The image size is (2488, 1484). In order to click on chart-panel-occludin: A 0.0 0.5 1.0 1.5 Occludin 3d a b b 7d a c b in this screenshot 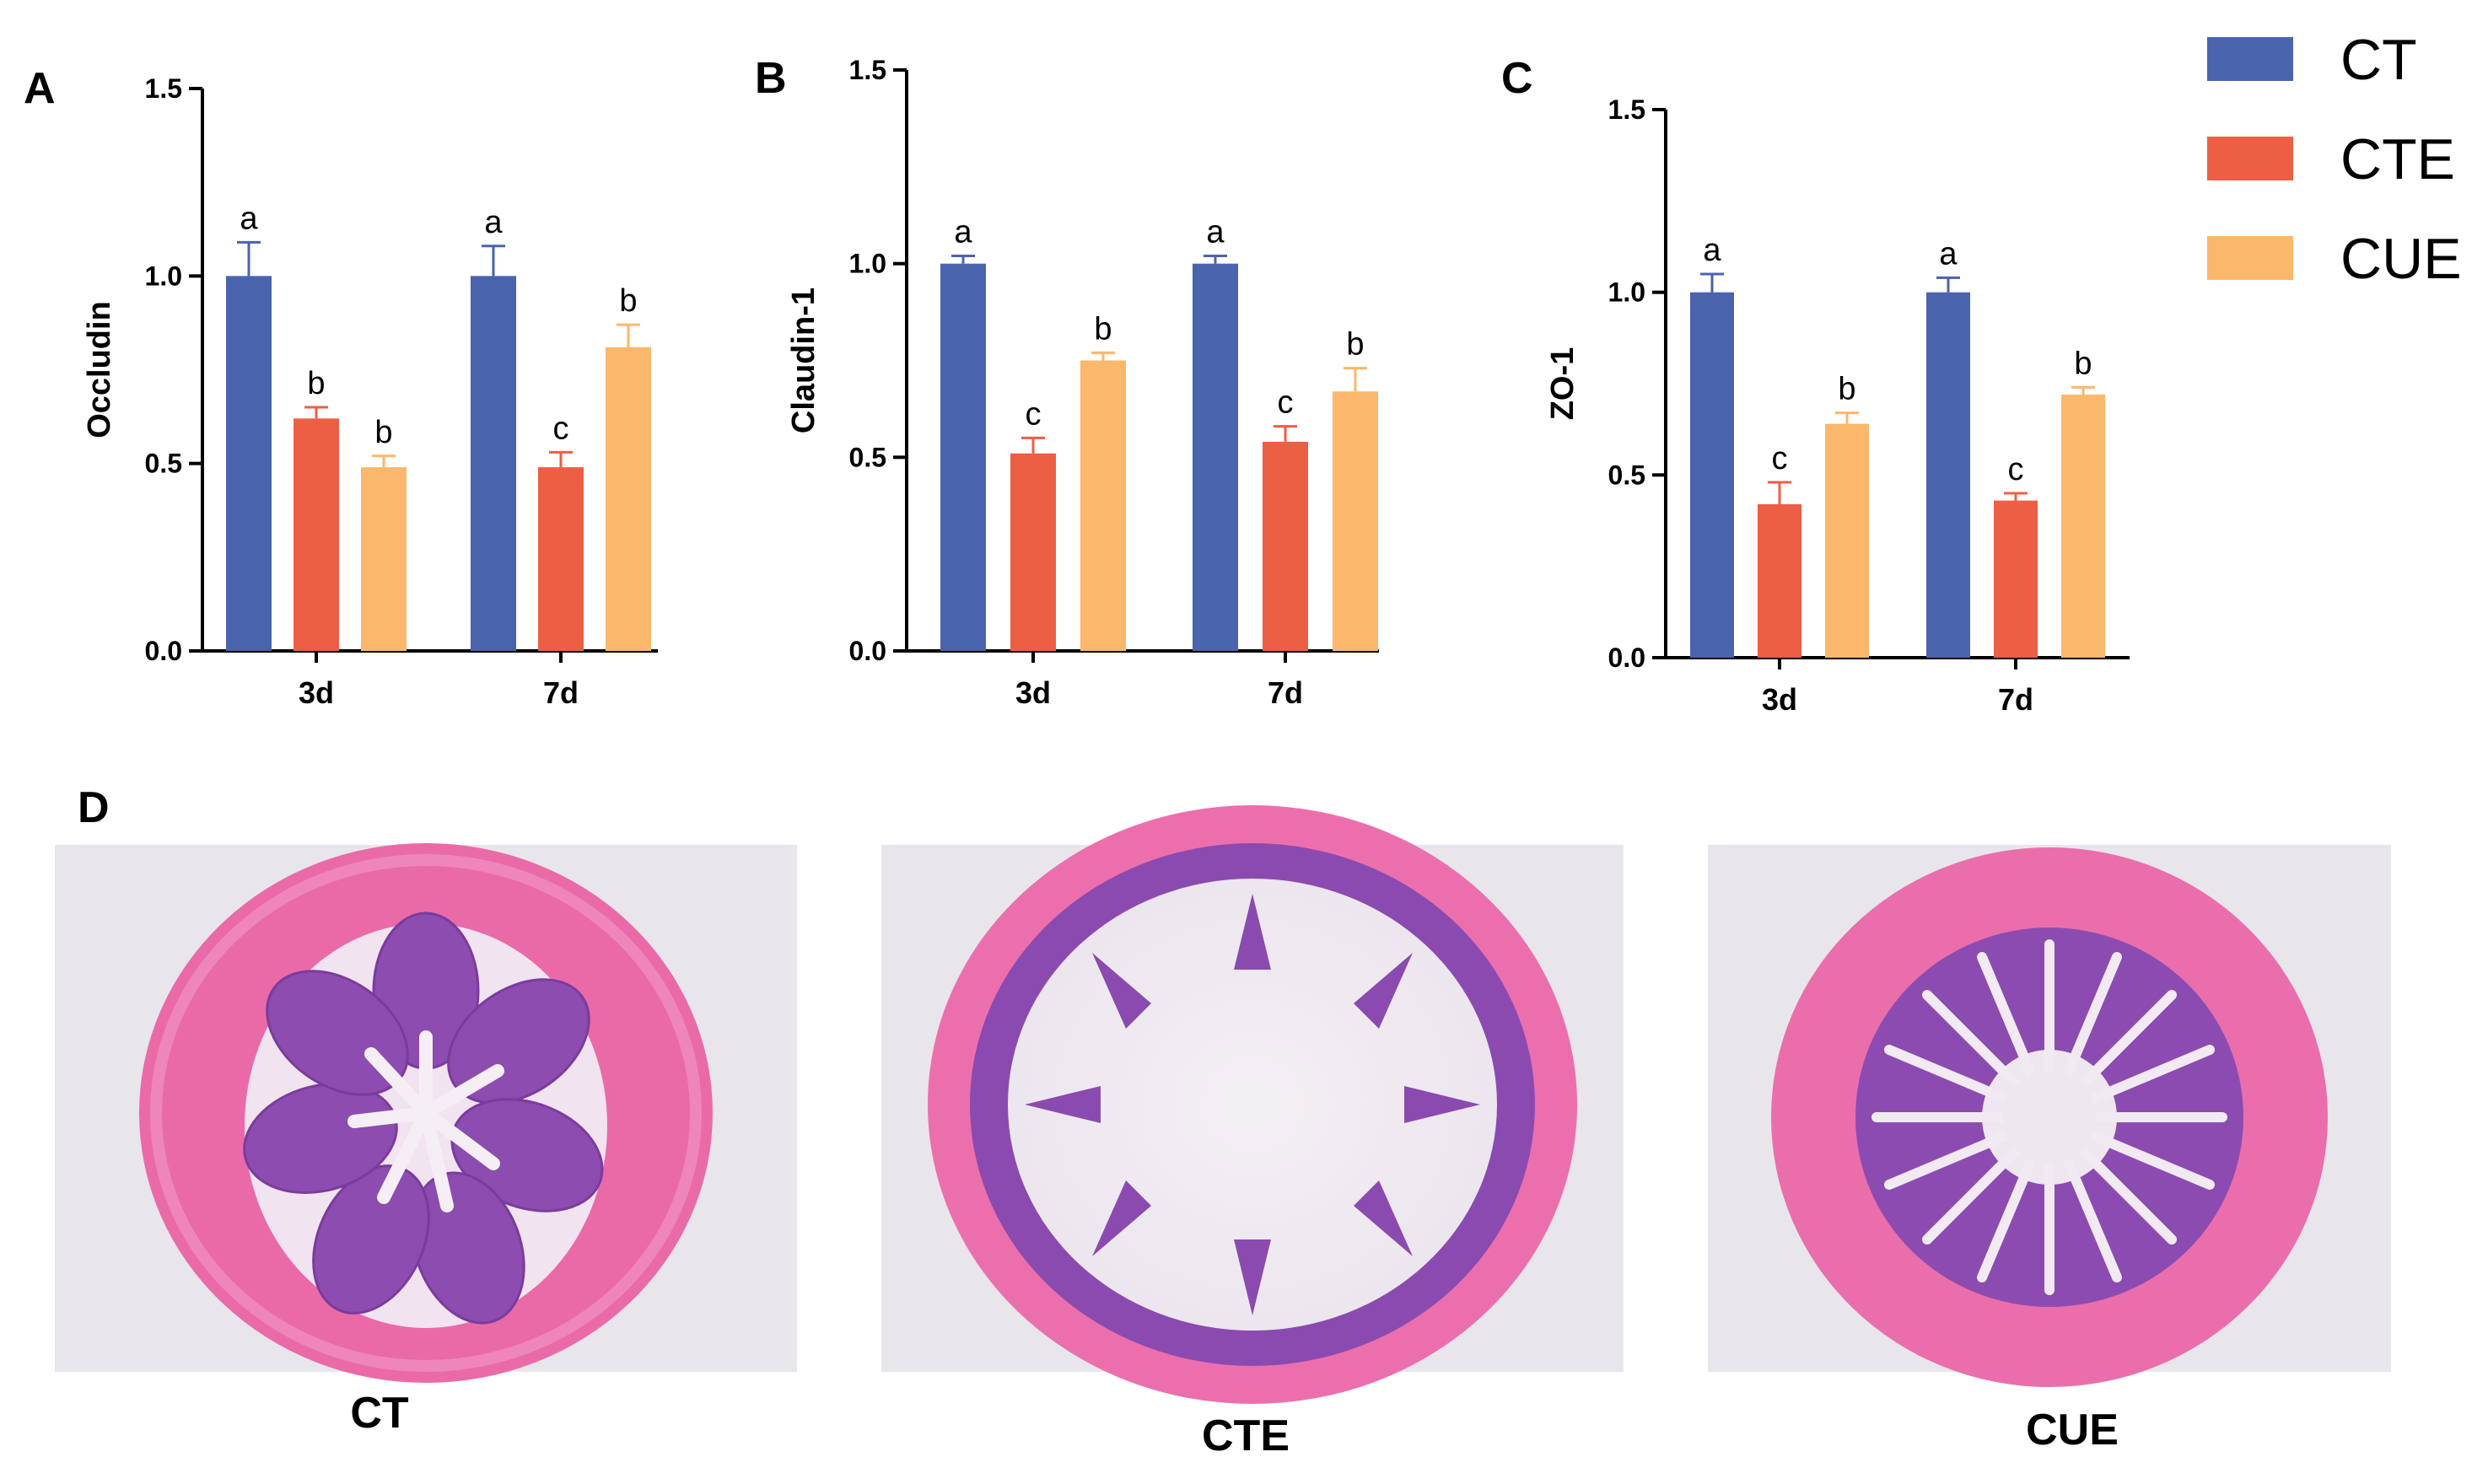, I will do `click(341, 387)`.